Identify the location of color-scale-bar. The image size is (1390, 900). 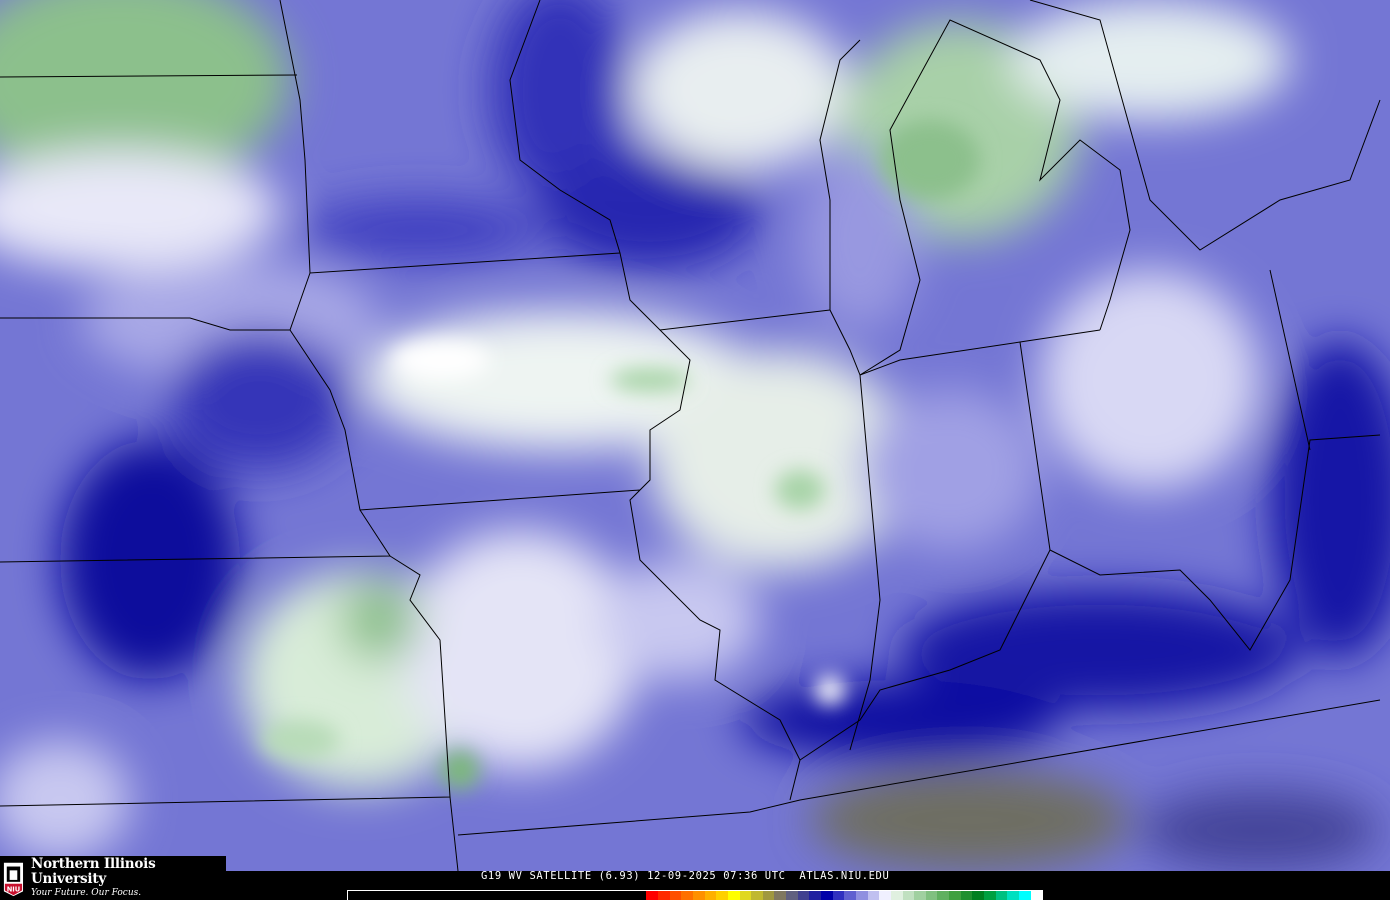
(695, 895).